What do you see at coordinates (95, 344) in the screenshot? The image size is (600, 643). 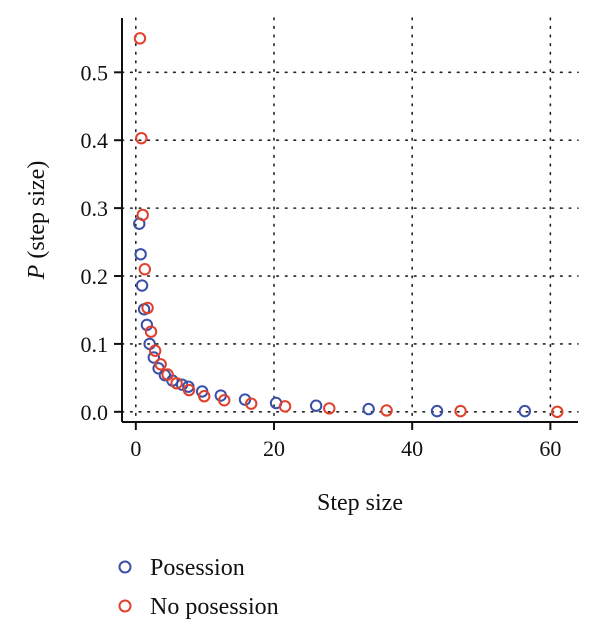 I see `y-tick-label: 0.1` at bounding box center [95, 344].